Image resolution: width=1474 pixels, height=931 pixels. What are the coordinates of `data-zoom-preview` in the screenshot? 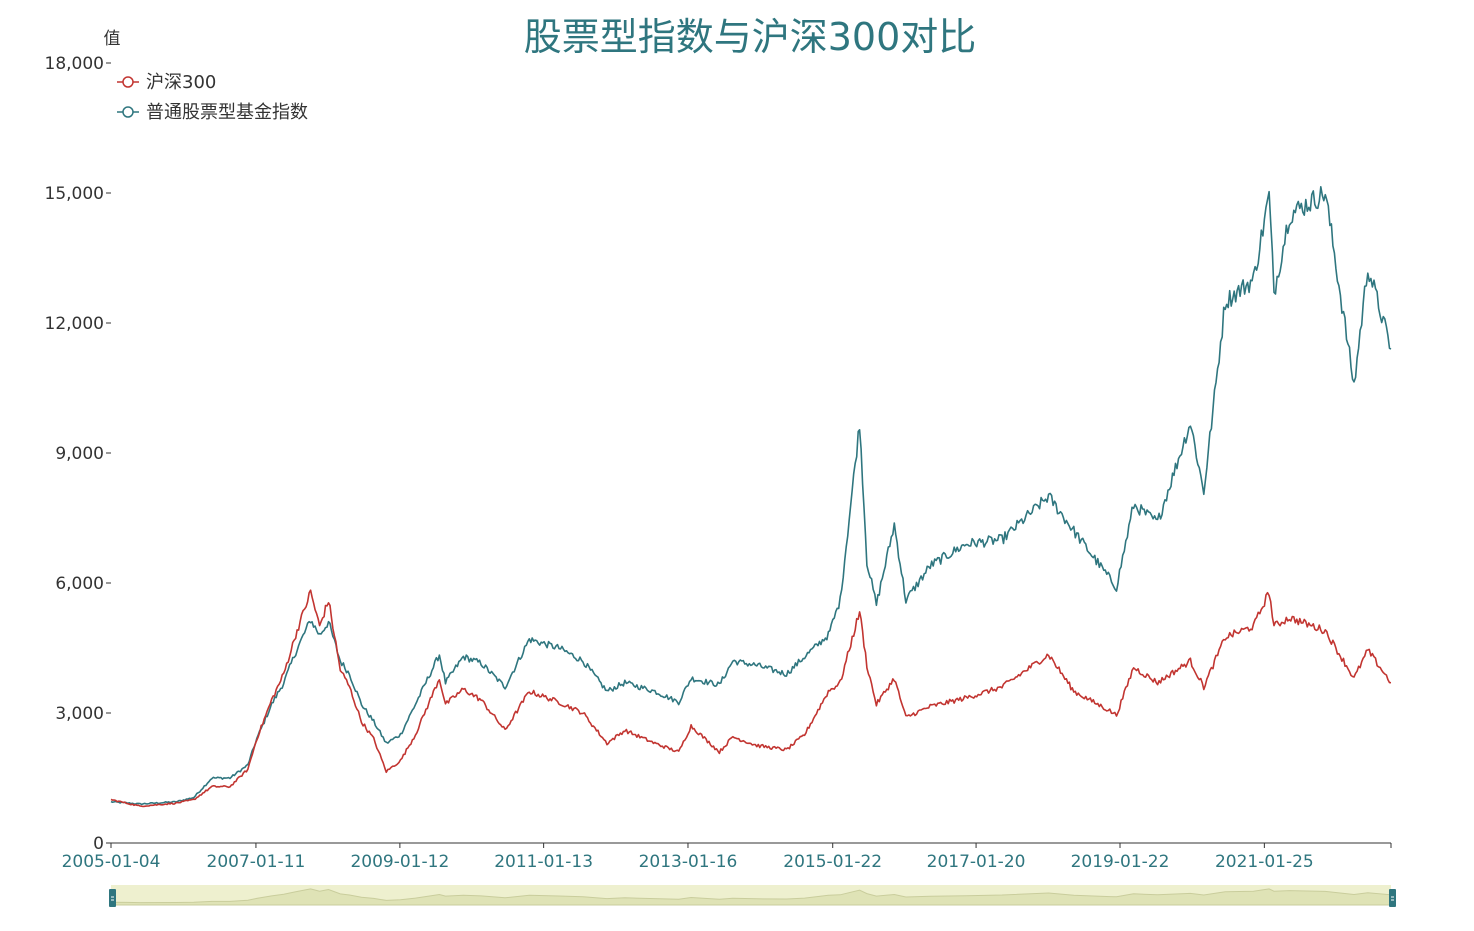 It's located at (751, 897).